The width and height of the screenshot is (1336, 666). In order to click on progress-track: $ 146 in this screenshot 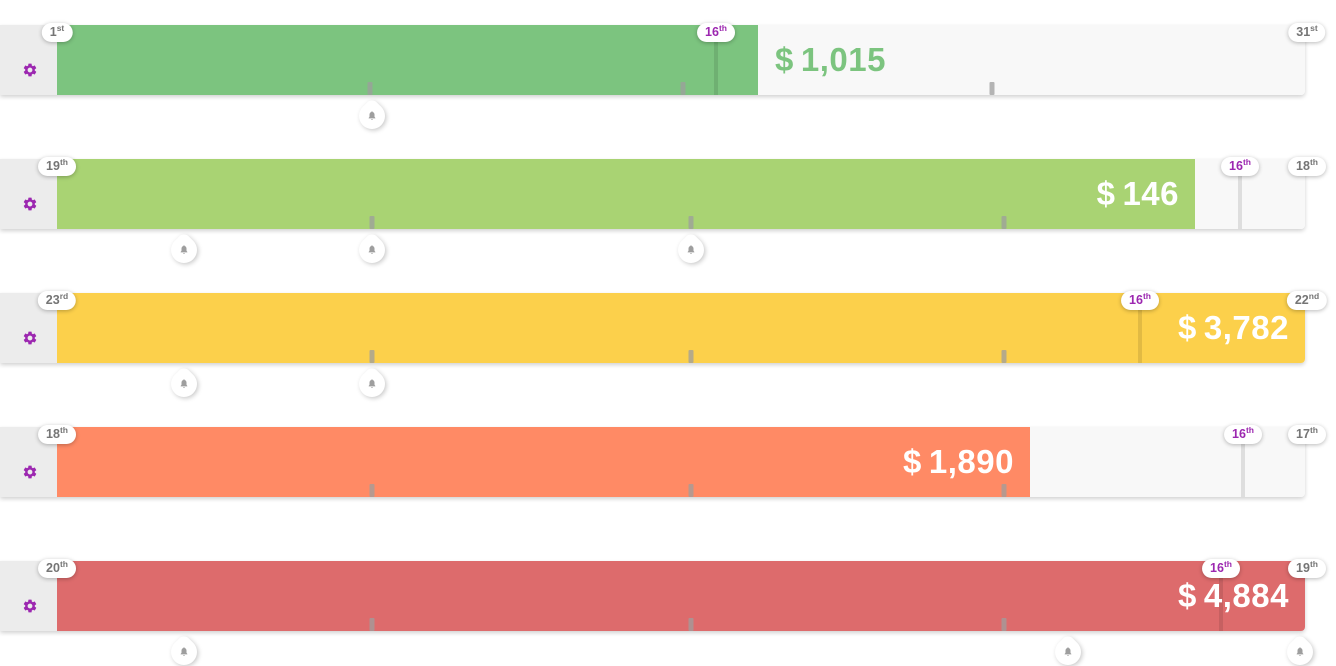, I will do `click(681, 194)`.